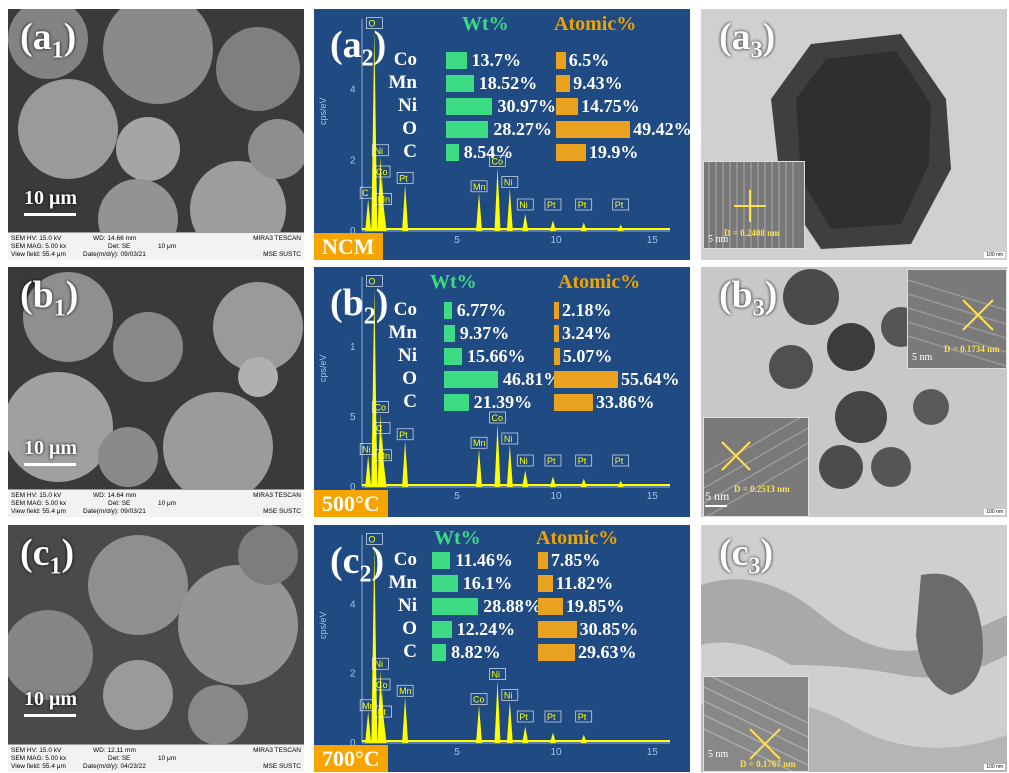  Describe the element at coordinates (457, 240) in the screenshot. I see `x-tick-label: 5` at that location.